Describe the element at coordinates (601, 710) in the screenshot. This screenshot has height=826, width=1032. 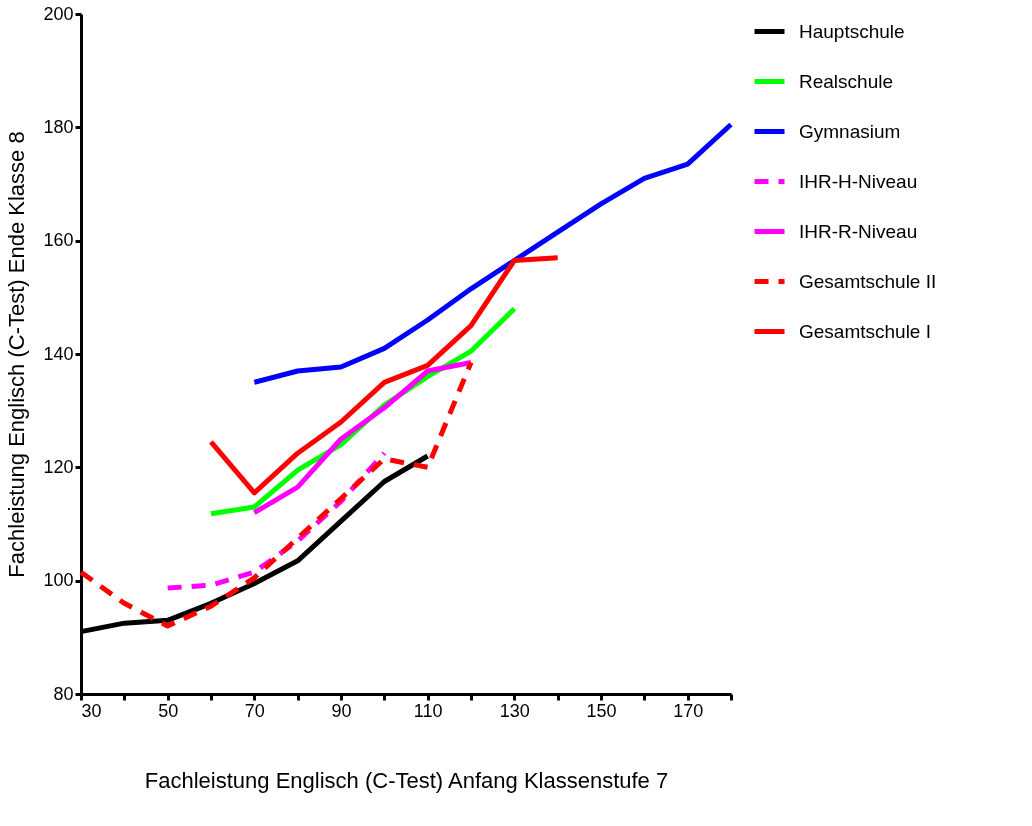
I see `x-tick-label: 150` at that location.